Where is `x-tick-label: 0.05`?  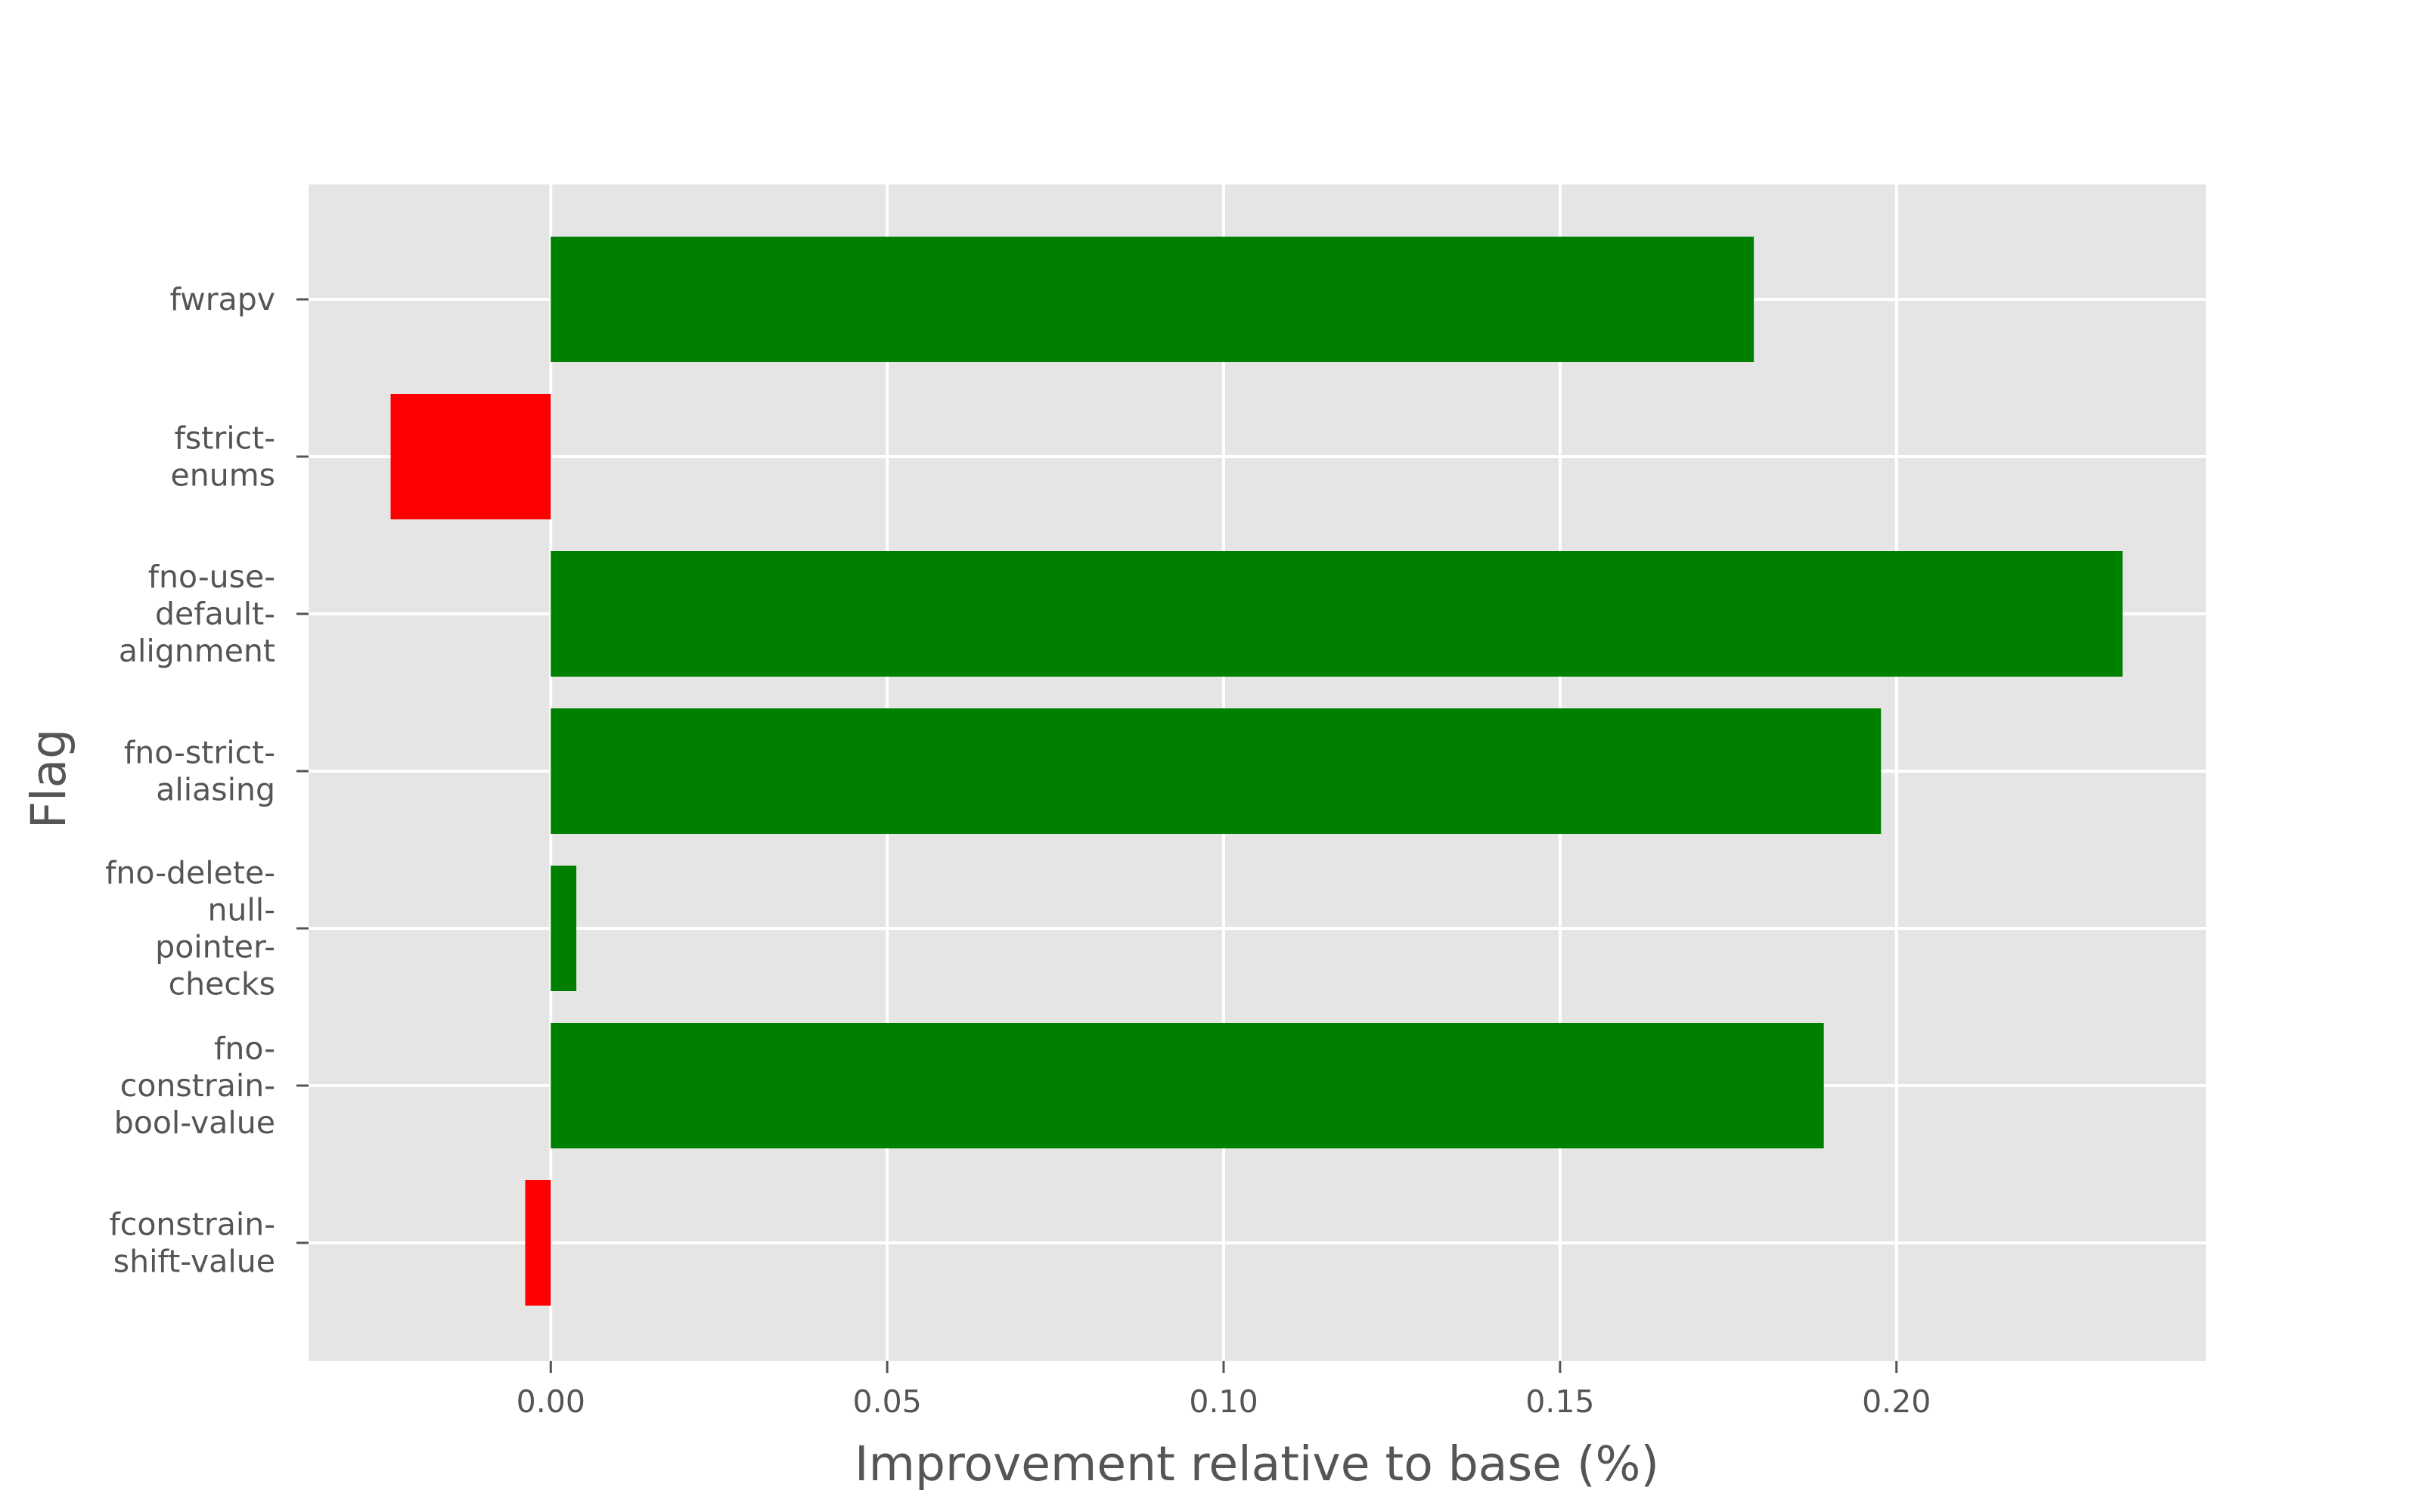 x-tick-label: 0.05 is located at coordinates (888, 1401).